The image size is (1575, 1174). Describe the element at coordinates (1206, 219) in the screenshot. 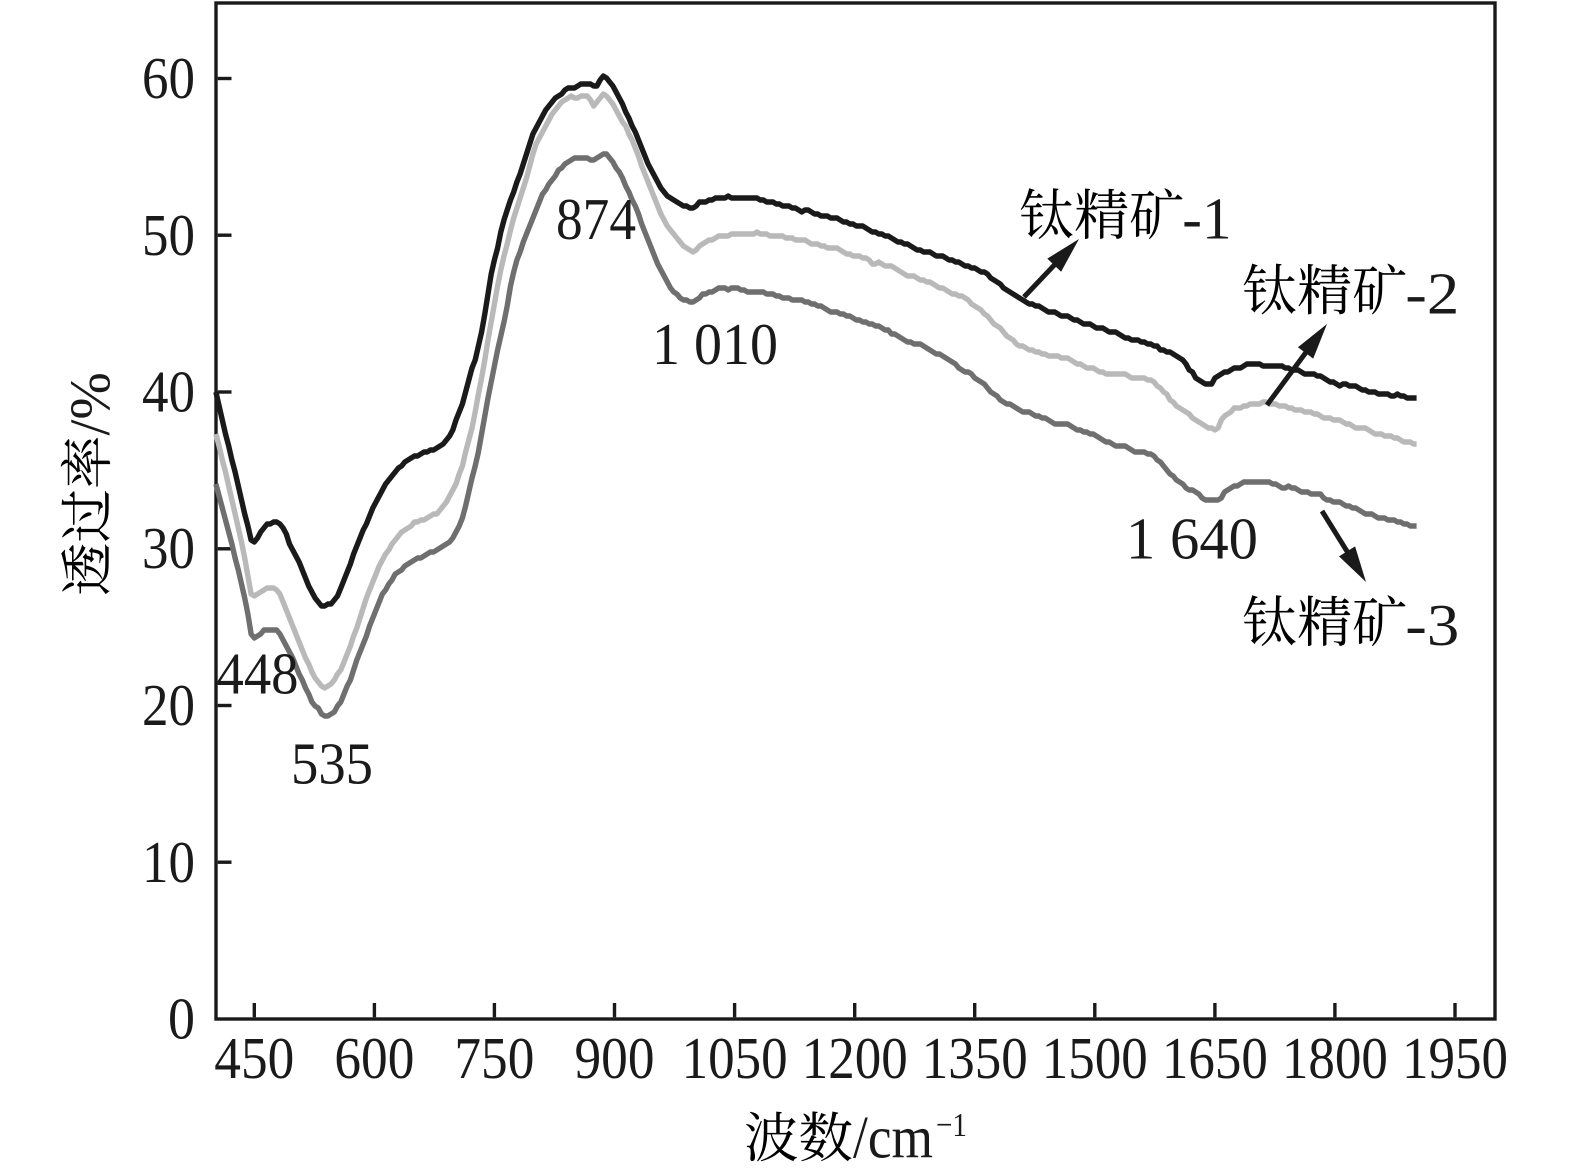

I see `svg-text: -1` at that location.